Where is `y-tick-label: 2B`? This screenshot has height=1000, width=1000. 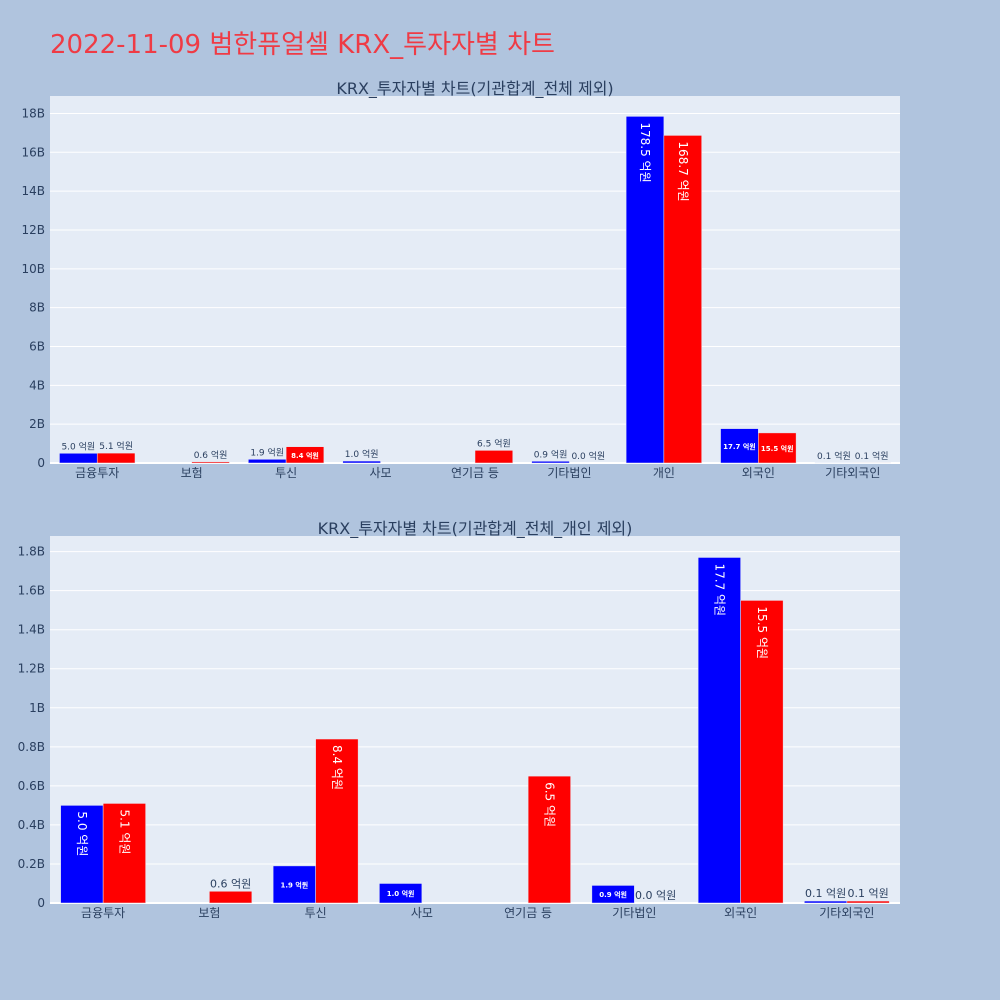 y-tick-label: 2B is located at coordinates (37, 424).